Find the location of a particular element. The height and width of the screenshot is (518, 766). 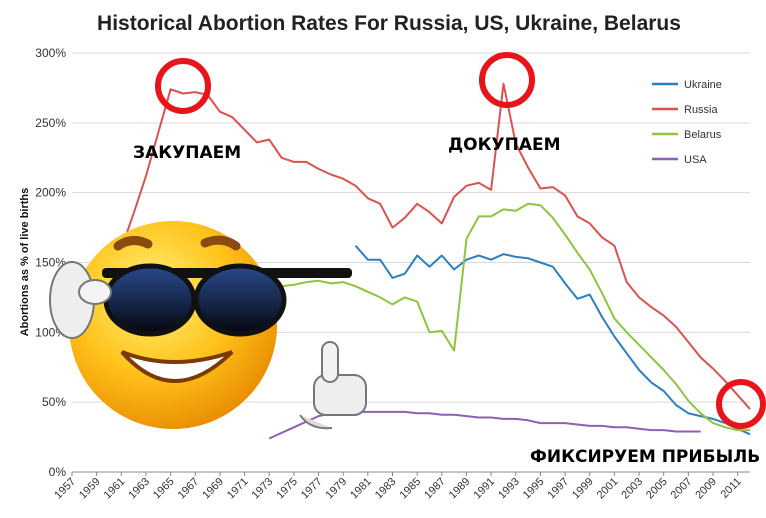

smile-teeth is located at coordinates (177, 366).